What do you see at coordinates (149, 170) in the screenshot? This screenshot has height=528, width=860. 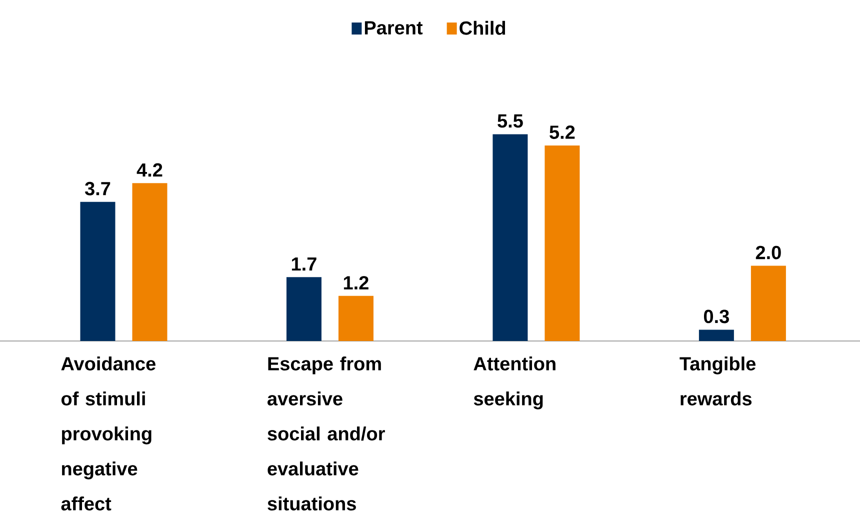 I see `data-label: 4.2` at bounding box center [149, 170].